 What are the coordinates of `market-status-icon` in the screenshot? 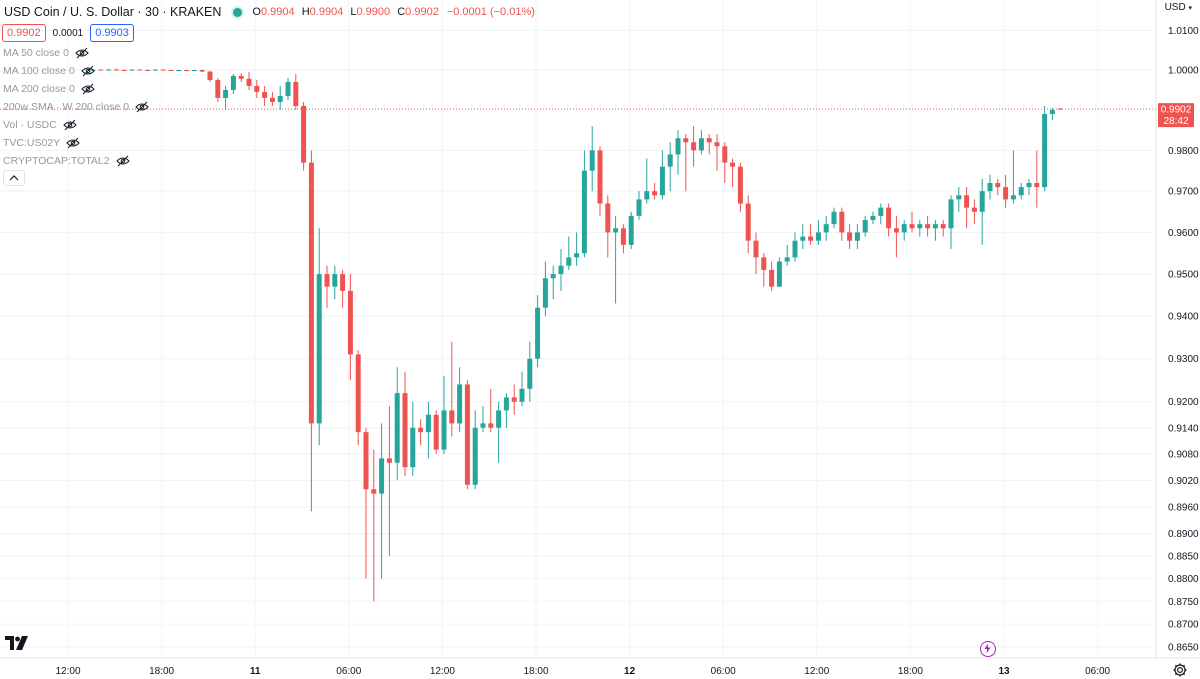 It's located at (238, 12).